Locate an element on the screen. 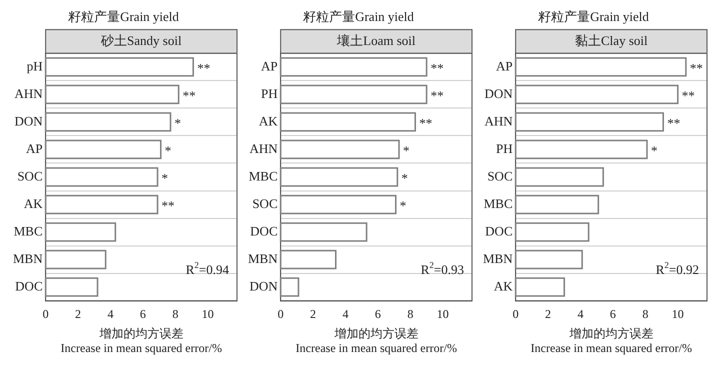 Image resolution: width=723 pixels, height=366 pixels. chart-subtitle: 黏土Clay soil is located at coordinates (611, 40).